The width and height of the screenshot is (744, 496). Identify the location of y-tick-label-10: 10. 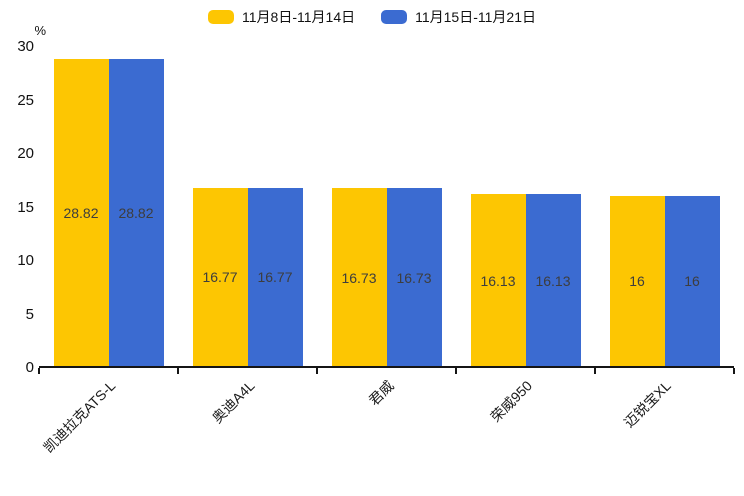
(25, 261).